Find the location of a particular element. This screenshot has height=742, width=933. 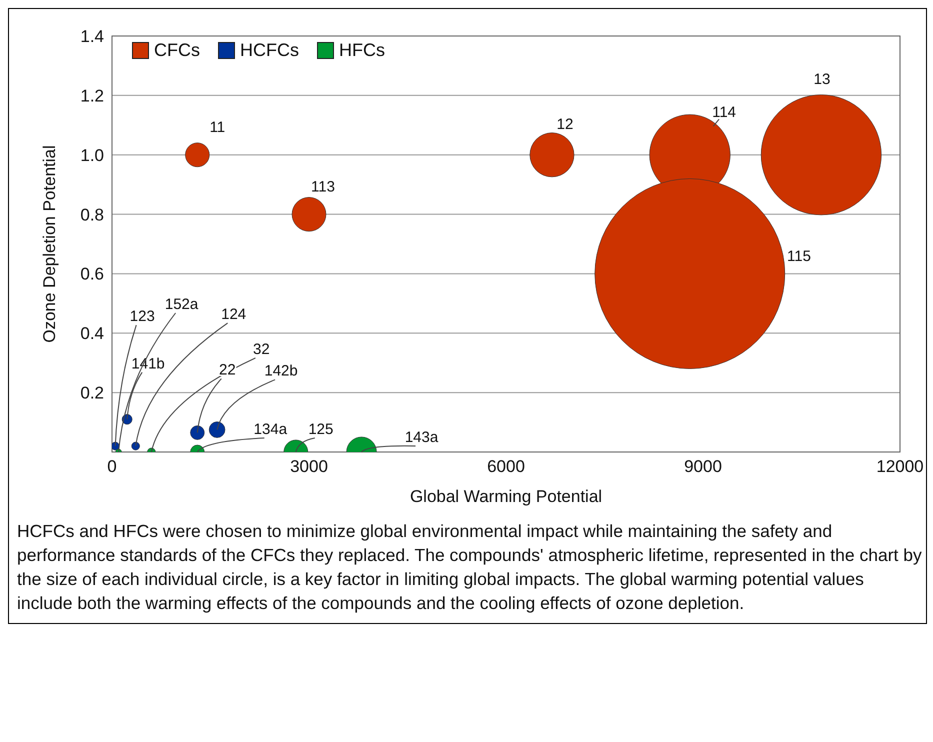

annotation: 123 is located at coordinates (142, 317).